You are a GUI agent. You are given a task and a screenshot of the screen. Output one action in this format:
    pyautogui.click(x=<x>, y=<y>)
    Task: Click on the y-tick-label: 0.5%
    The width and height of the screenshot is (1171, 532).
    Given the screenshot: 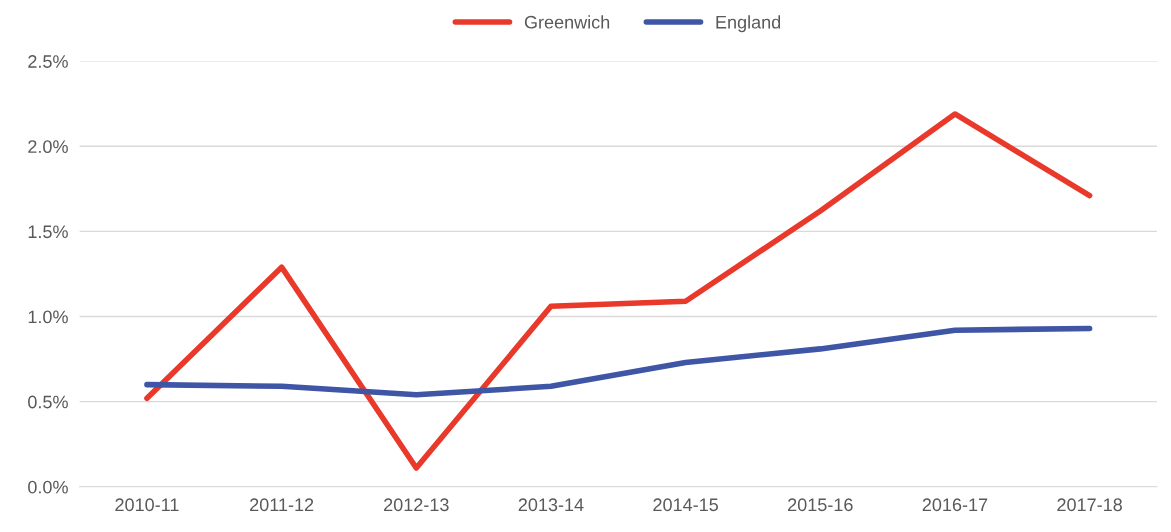 What is the action you would take?
    pyautogui.click(x=48, y=402)
    